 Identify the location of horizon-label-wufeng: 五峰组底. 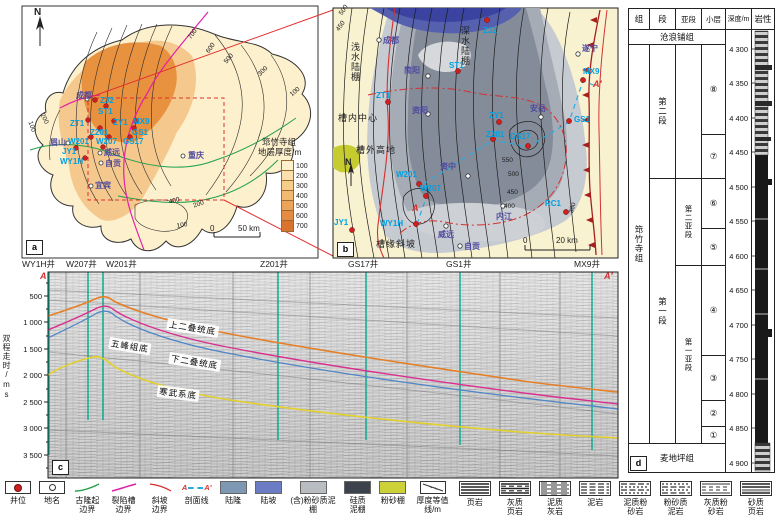
(130, 346).